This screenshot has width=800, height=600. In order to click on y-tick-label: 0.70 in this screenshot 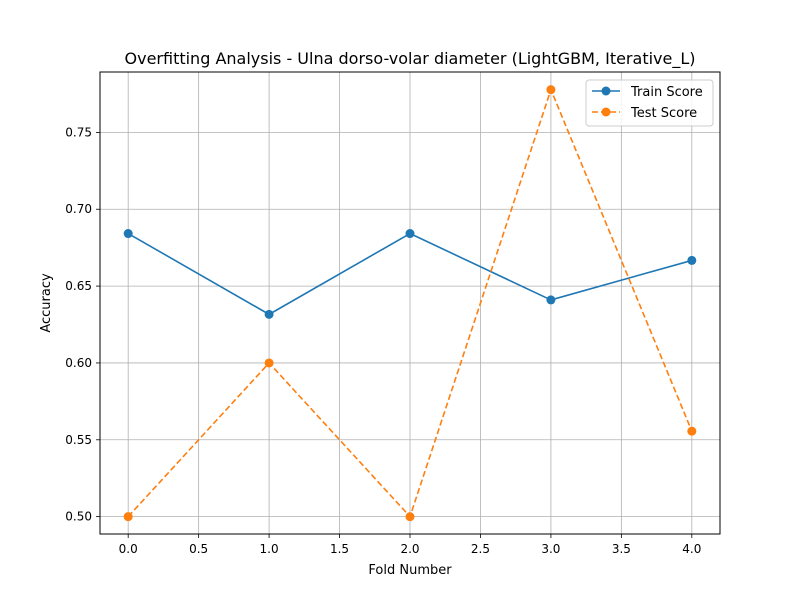, I will do `click(78, 209)`.